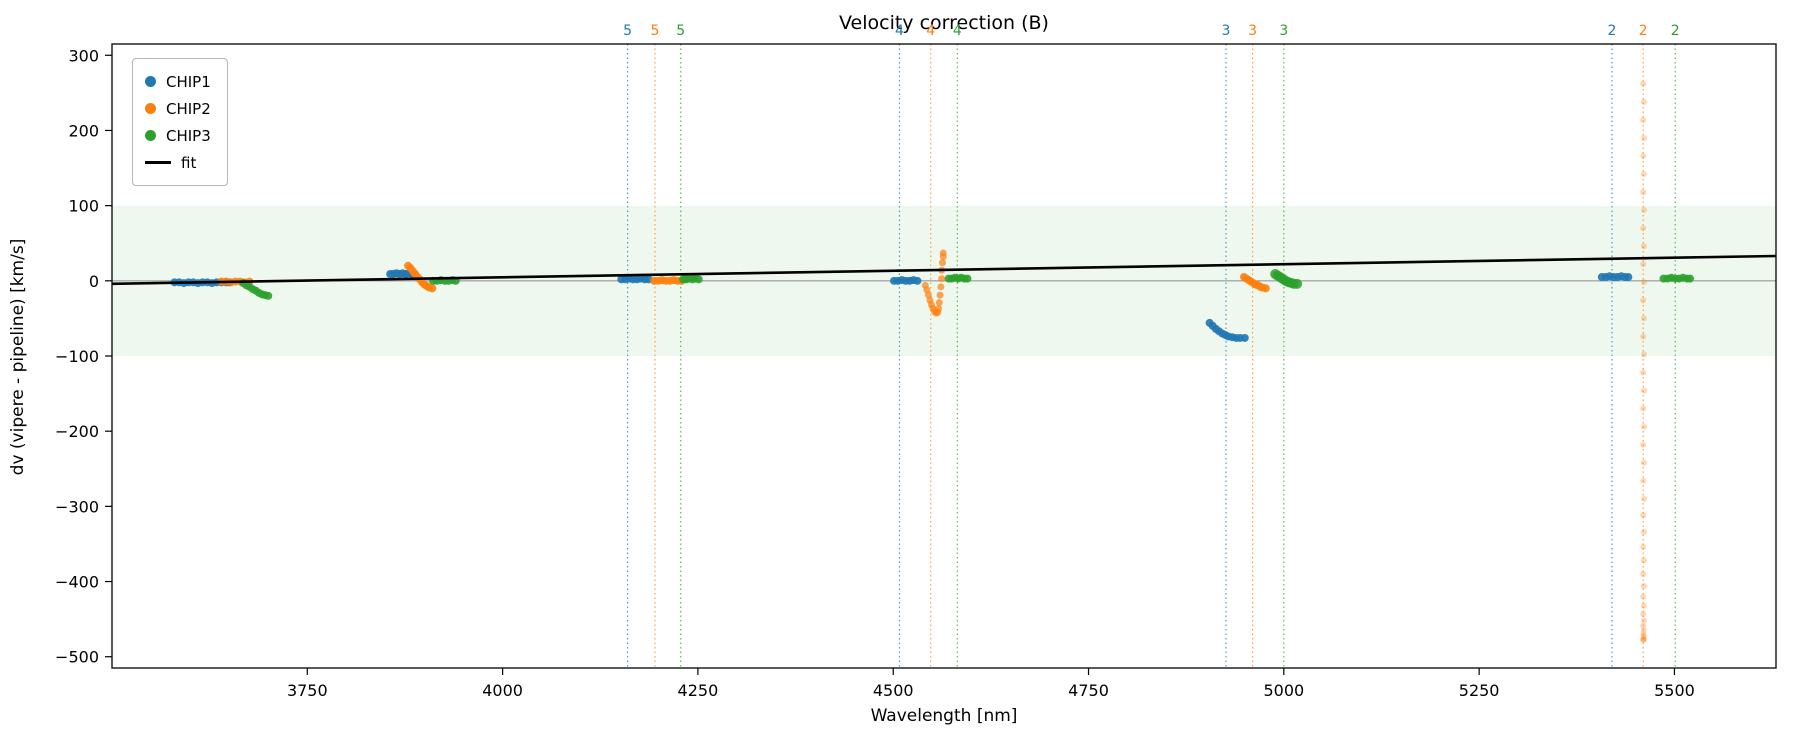 The width and height of the screenshot is (1800, 750). Describe the element at coordinates (189, 162) in the screenshot. I see `legend-label-fit: fit` at that location.